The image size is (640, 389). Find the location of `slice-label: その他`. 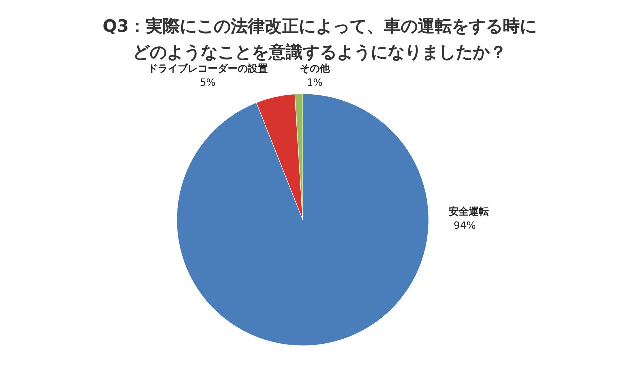

slice-label: その他 is located at coordinates (315, 69).